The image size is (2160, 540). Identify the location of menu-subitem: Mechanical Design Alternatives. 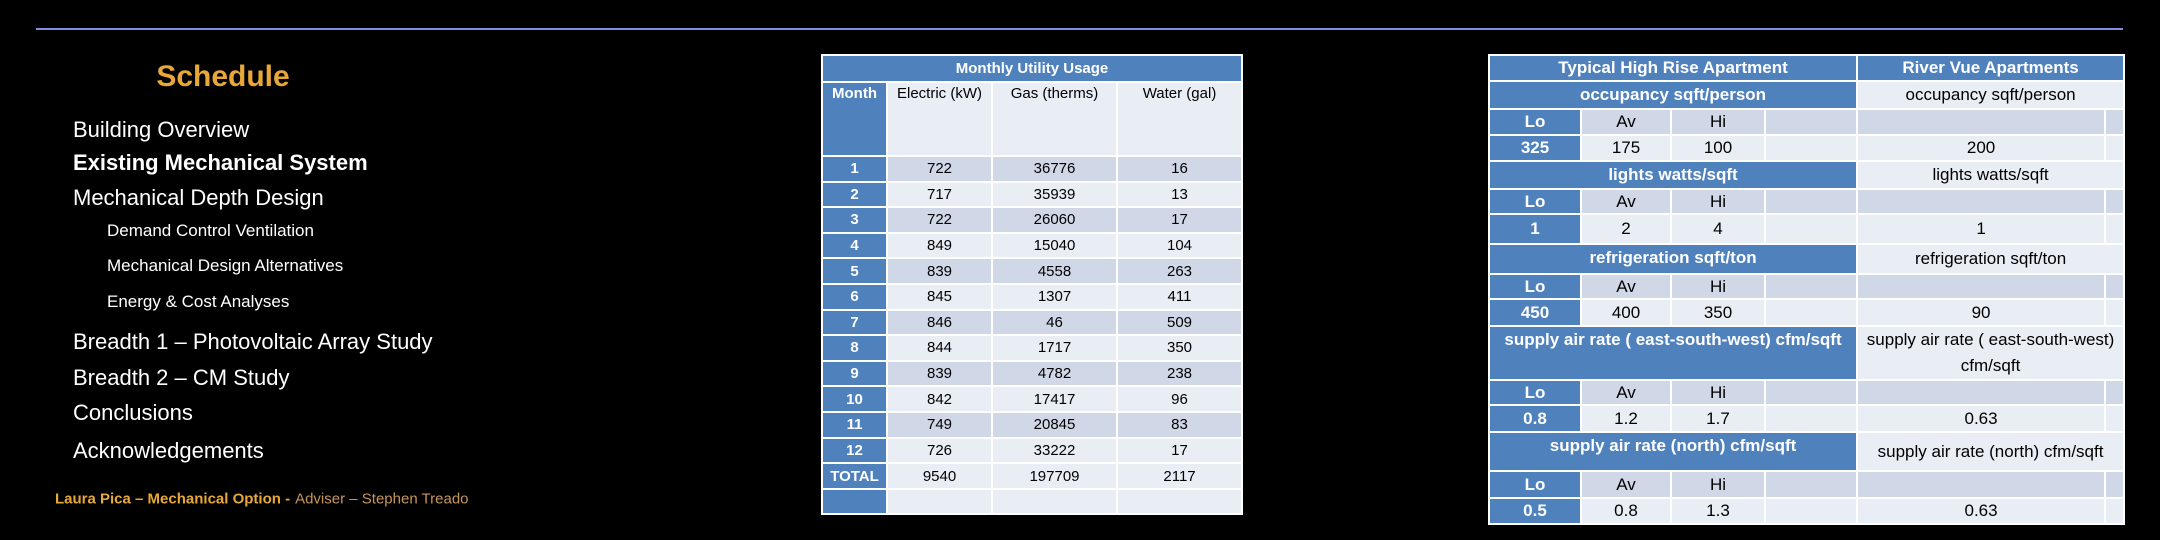
(225, 265).